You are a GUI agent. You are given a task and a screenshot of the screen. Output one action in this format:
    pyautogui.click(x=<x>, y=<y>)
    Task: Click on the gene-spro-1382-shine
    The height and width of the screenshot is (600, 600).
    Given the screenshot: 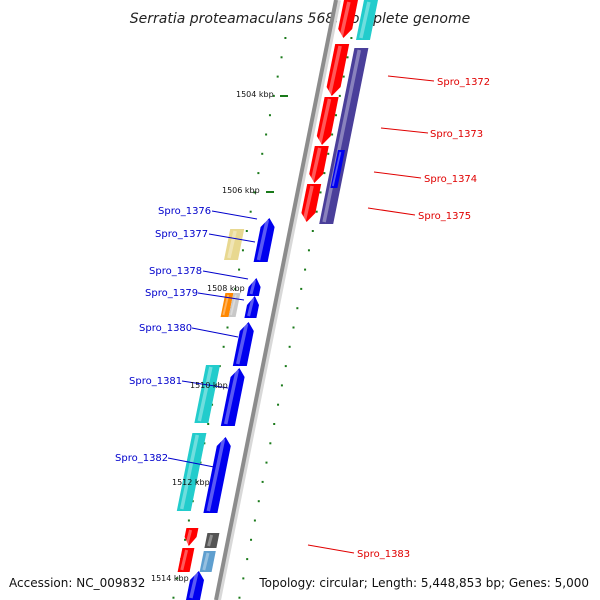 What is the action you would take?
    pyautogui.click(x=216, y=475)
    